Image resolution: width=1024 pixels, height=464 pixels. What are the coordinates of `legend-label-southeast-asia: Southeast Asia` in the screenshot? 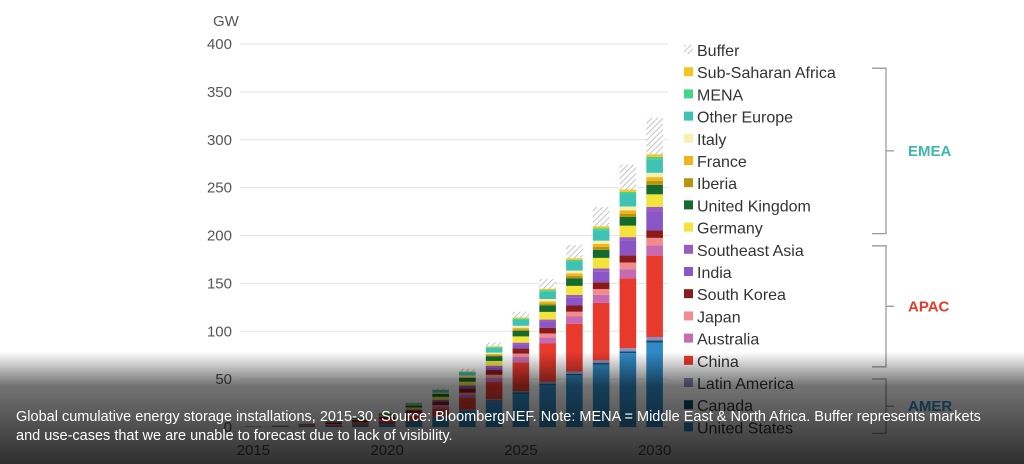 It's located at (750, 251).